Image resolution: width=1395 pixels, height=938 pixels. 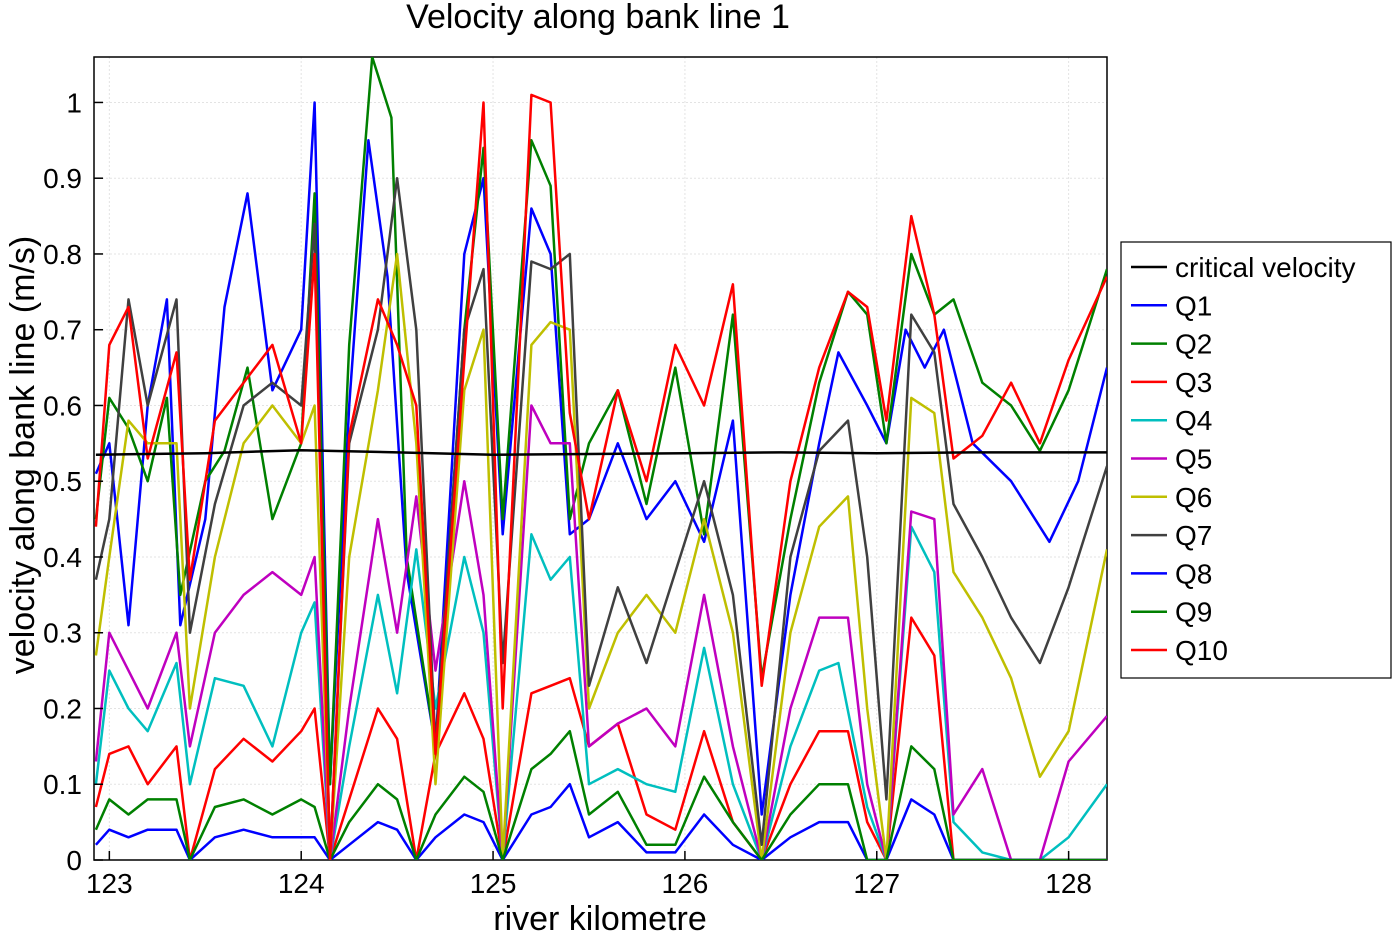 I want to click on x-tick-label: 126, so click(x=685, y=883).